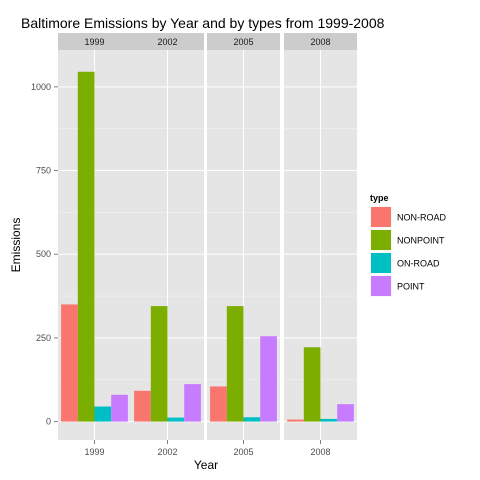 This screenshot has height=480, width=480. Describe the element at coordinates (159, 364) in the screenshot. I see `bar-nonpoint-2002` at that location.